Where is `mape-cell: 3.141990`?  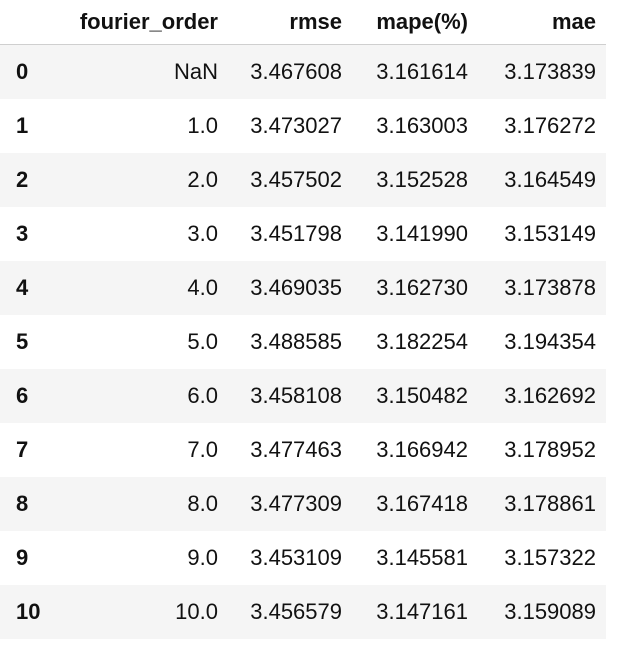
mape-cell: 3.141990 is located at coordinates (422, 233).